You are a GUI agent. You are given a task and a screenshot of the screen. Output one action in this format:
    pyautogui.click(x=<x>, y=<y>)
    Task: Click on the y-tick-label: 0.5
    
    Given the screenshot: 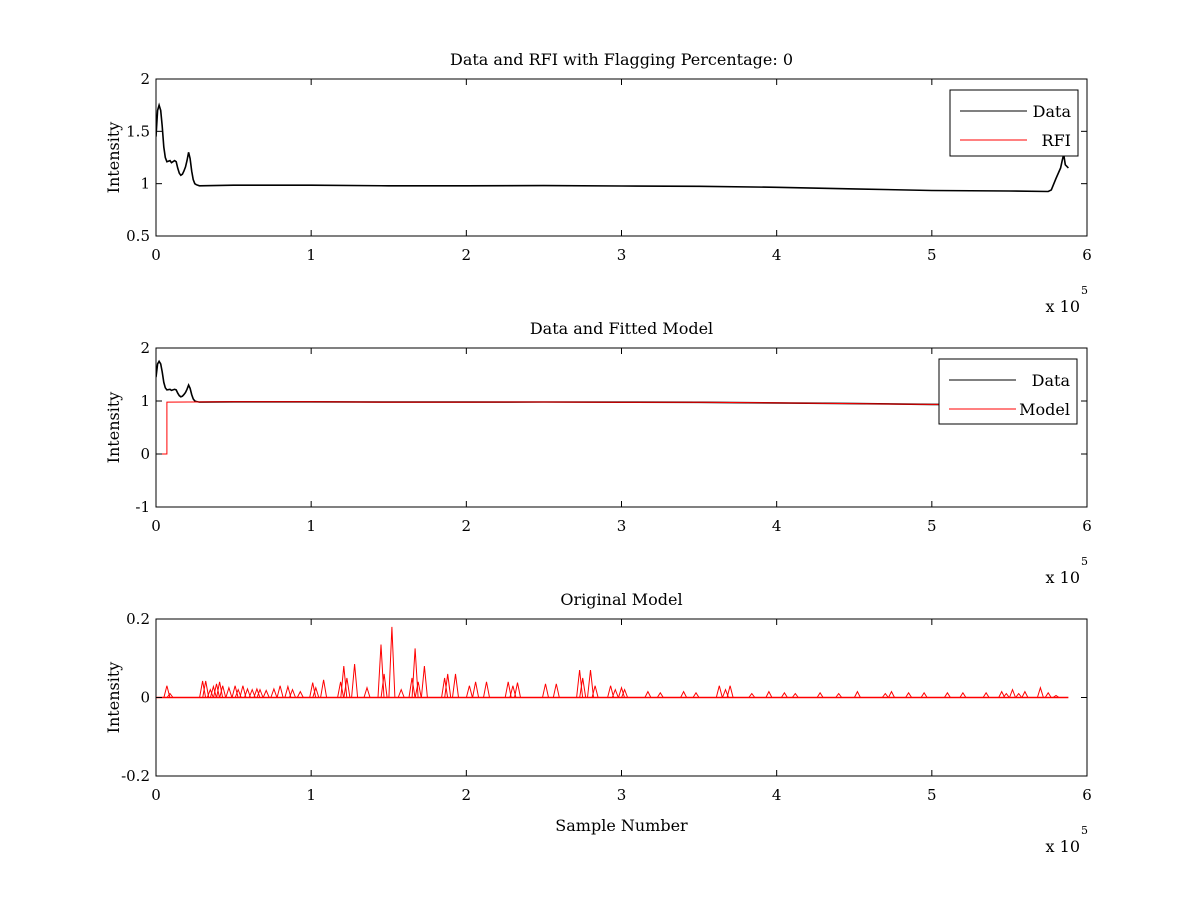 What is the action you would take?
    pyautogui.click(x=138, y=236)
    